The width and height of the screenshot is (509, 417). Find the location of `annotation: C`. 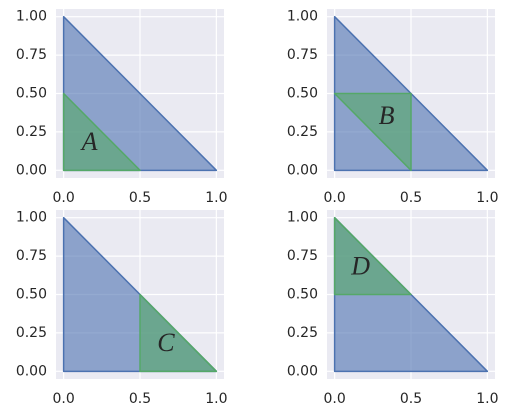

annotation: C is located at coordinates (166, 342).